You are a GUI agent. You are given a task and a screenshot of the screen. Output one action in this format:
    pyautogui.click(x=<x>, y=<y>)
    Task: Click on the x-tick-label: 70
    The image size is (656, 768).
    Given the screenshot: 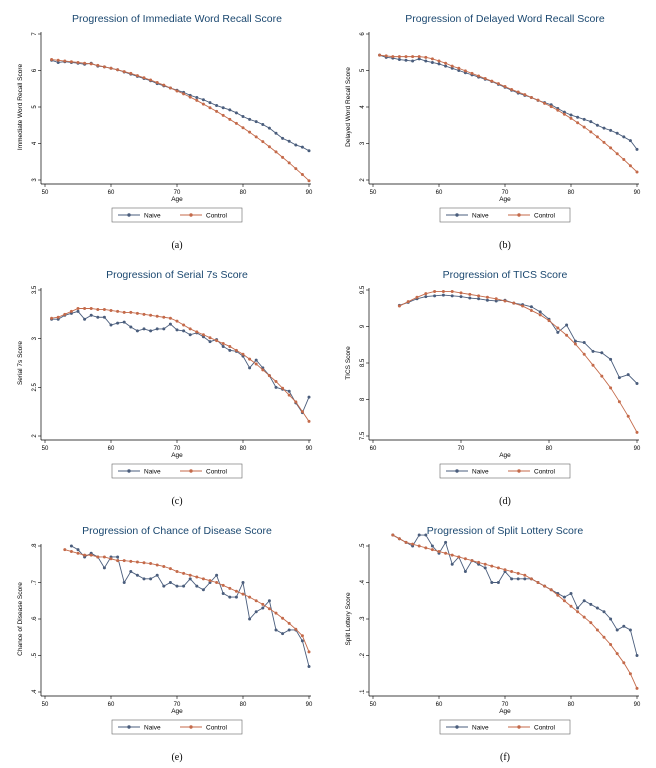 What is the action you would take?
    pyautogui.click(x=505, y=193)
    